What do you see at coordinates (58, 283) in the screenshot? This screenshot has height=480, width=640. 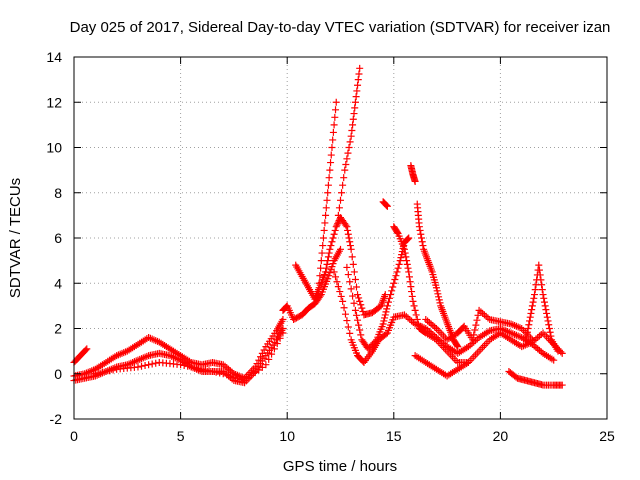 I see `y-tick-label: 4` at bounding box center [58, 283].